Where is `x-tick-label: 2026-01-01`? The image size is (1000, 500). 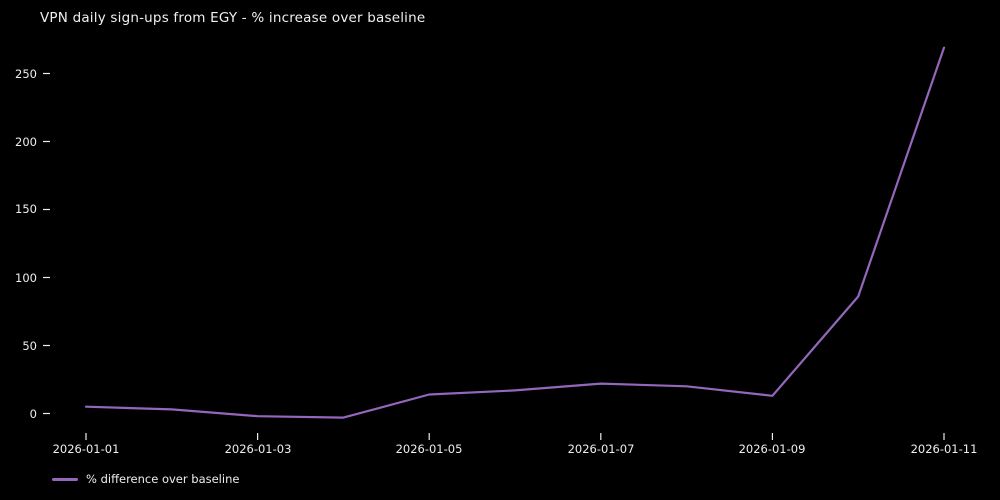 x-tick-label: 2026-01-01 is located at coordinates (86, 449).